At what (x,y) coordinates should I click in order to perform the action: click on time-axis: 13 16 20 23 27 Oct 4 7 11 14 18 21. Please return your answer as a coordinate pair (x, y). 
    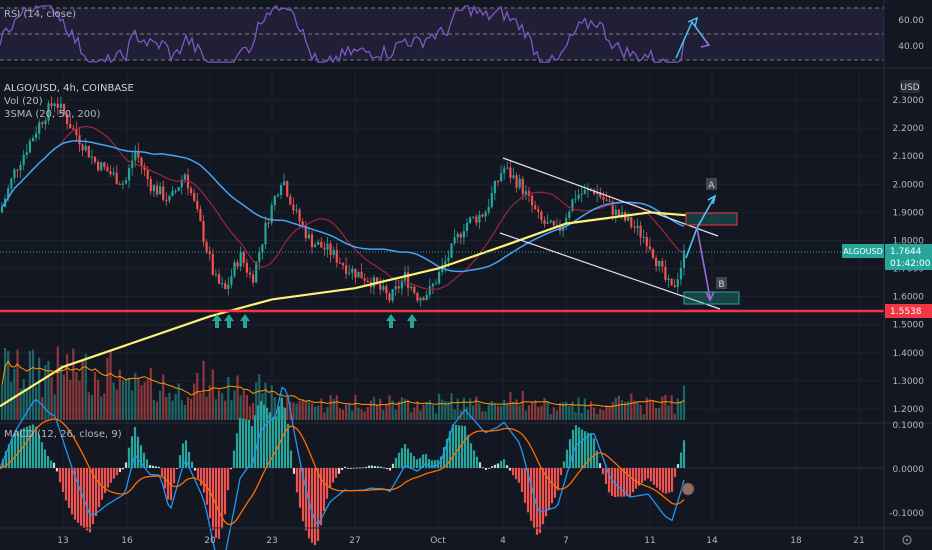
    Looking at the image, I should click on (460, 541).